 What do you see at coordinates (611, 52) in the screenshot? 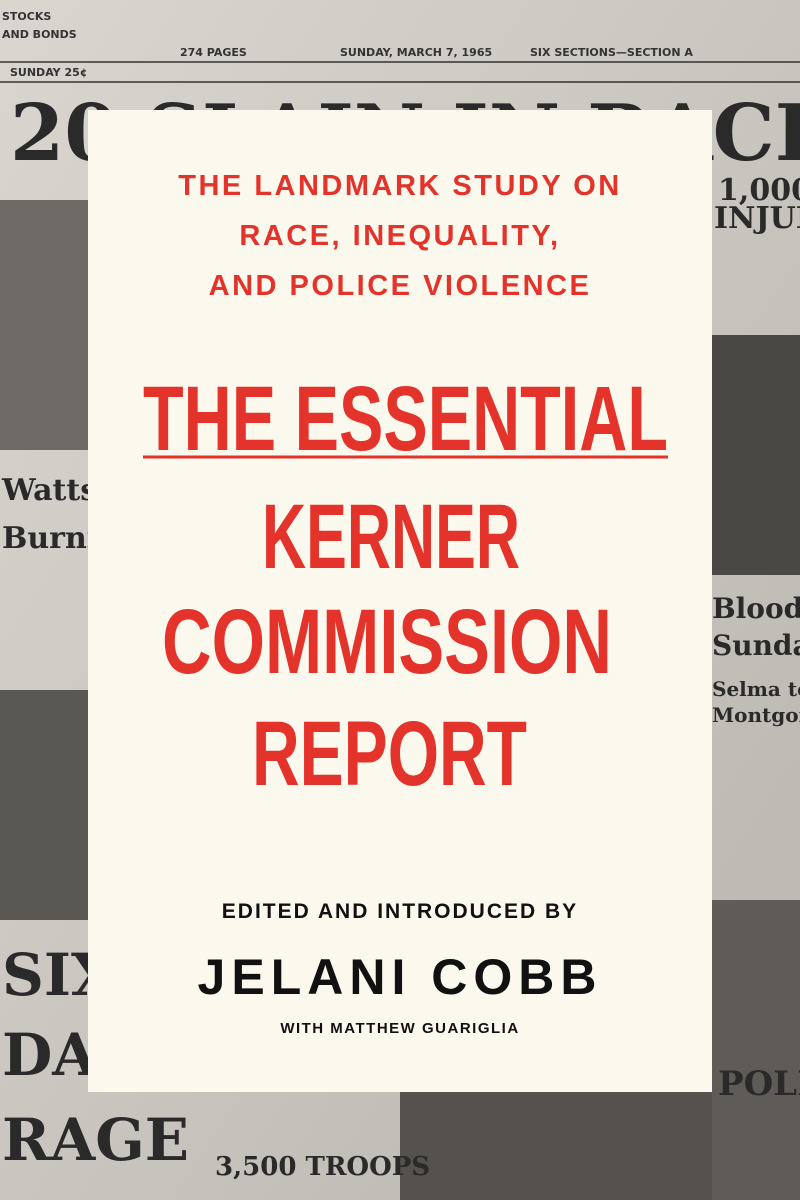
I see `masthead-text: SIX SECTIONS—SECTION A` at bounding box center [611, 52].